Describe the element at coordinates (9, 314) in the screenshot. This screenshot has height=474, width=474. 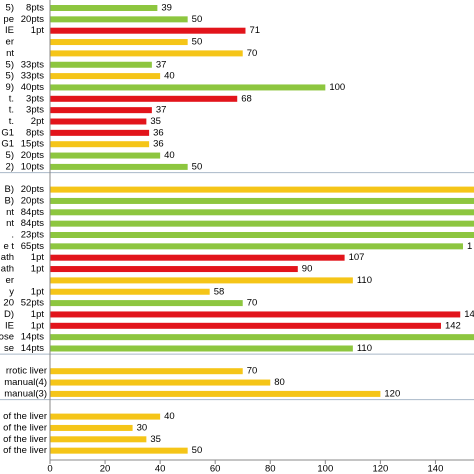
I see `category-label: D)` at that location.